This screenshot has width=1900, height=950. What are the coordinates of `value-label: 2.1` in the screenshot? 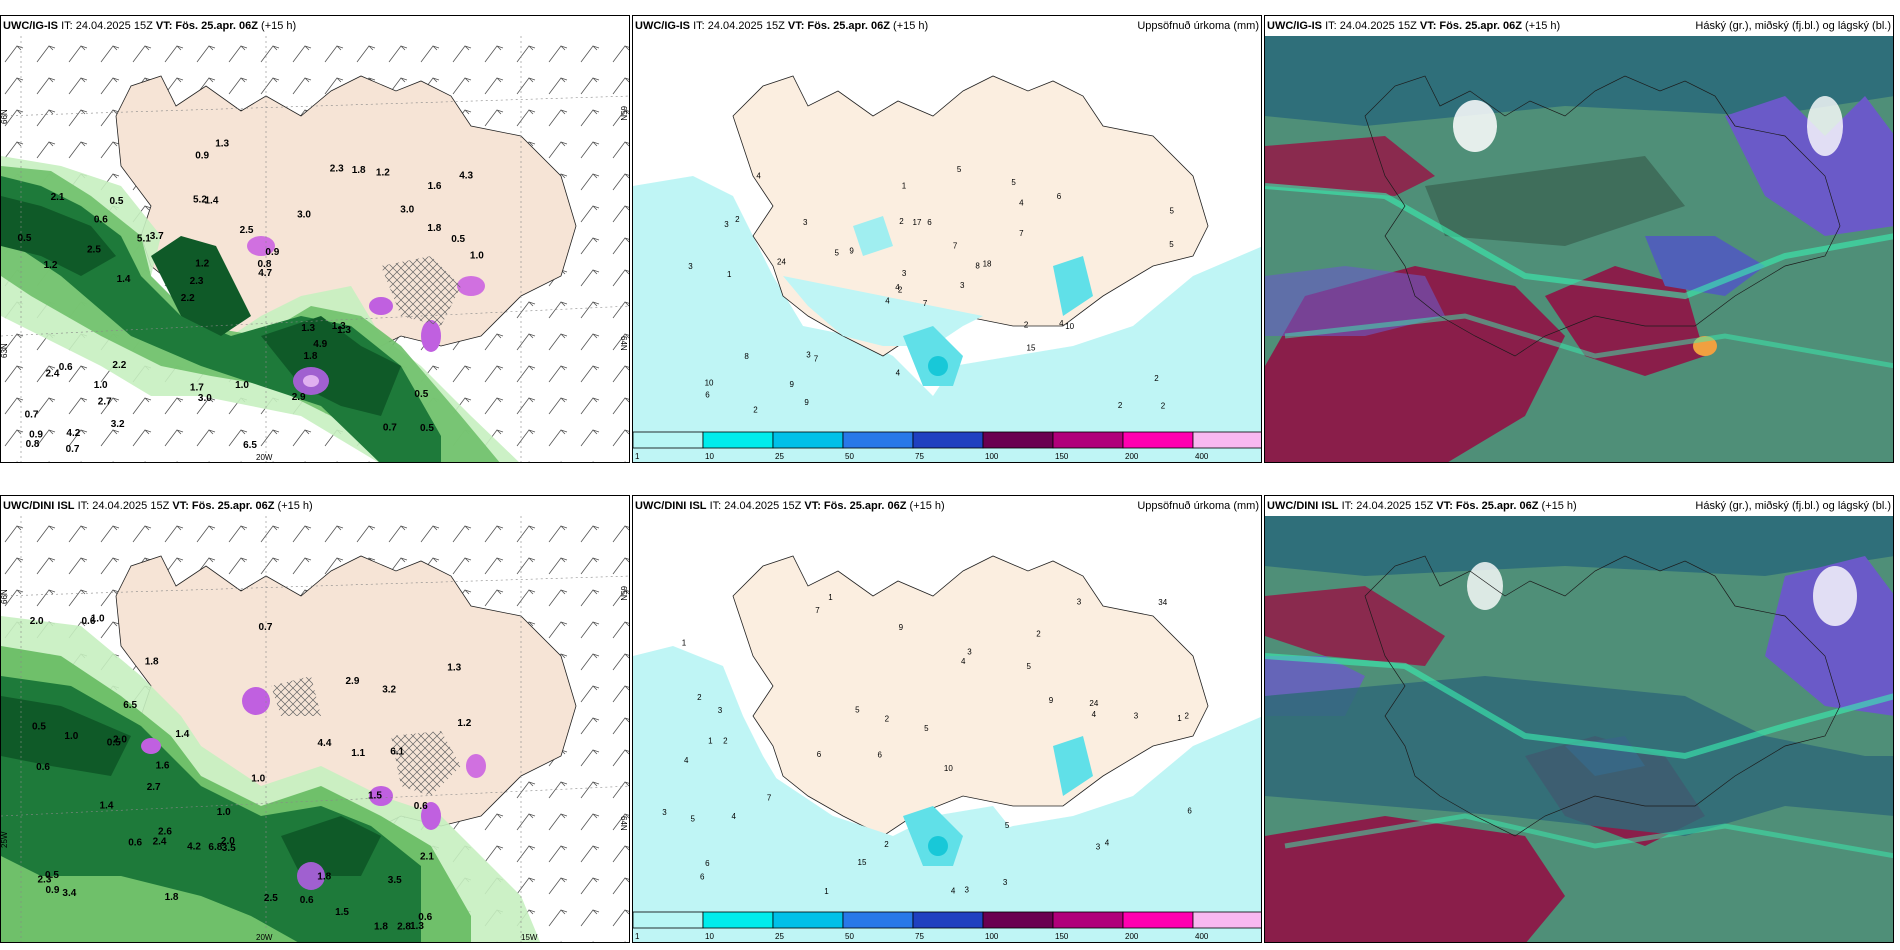 It's located at (427, 856).